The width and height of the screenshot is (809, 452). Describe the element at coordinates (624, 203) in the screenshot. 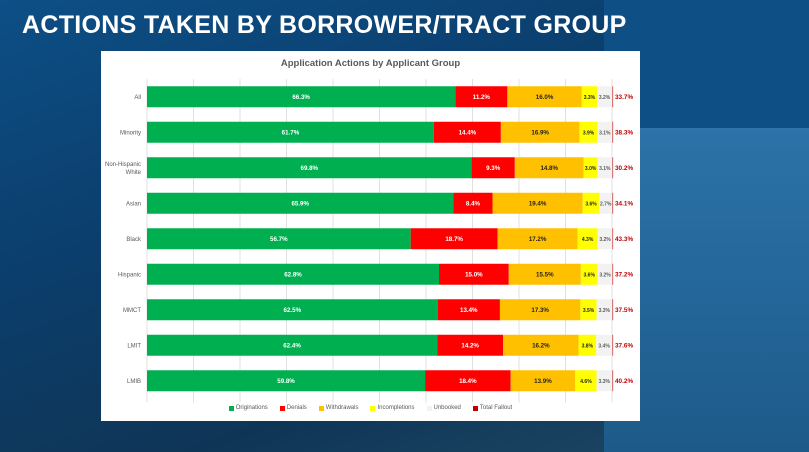

I see `total-fallout-label: 34.1%` at that location.